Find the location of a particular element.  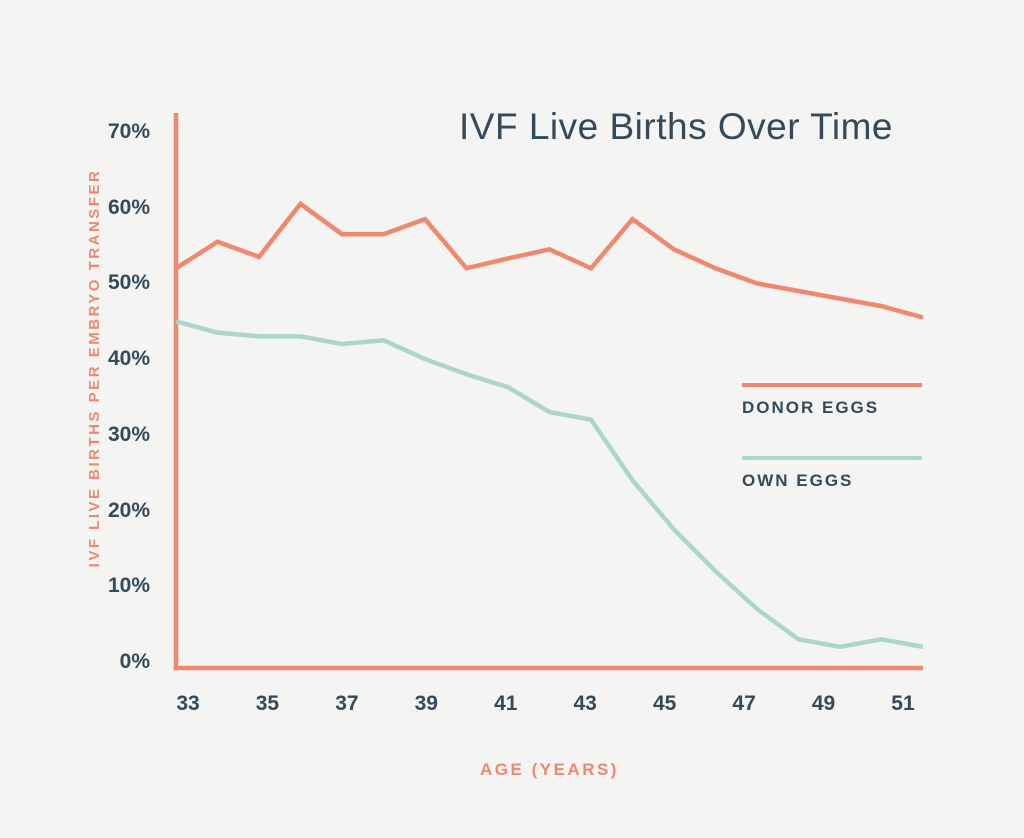

x-tick-label: 33 is located at coordinates (188, 703).